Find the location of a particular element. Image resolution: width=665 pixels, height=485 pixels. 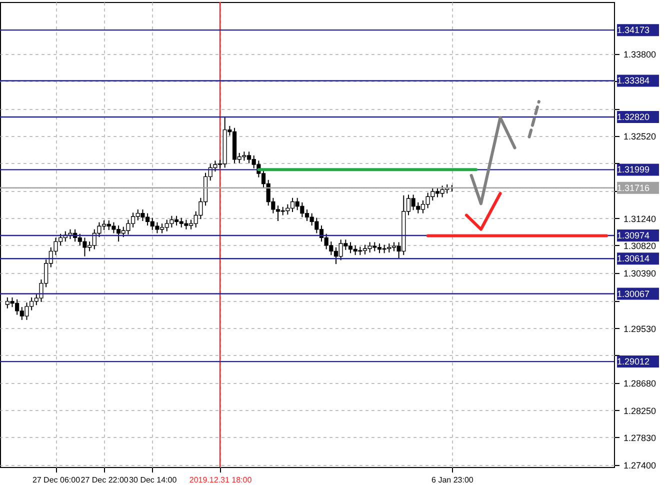

ref-line-label: 1.31999 is located at coordinates (633, 169).